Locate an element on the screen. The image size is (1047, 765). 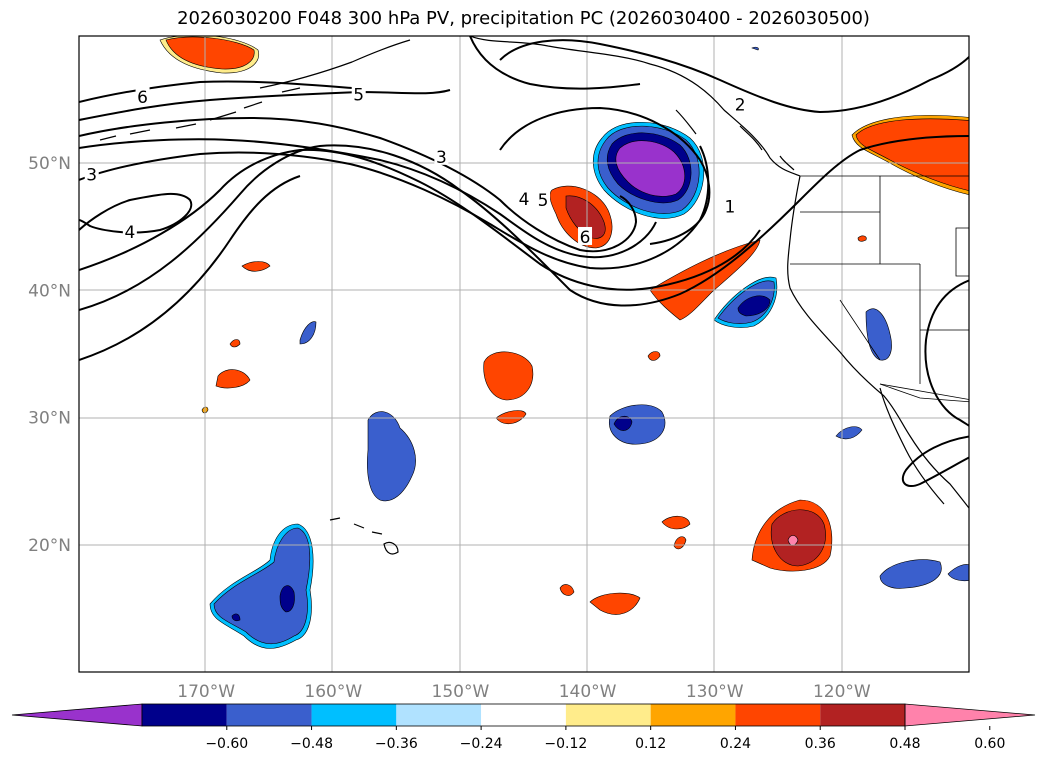
lat-label: 50°N is located at coordinates (49, 164).